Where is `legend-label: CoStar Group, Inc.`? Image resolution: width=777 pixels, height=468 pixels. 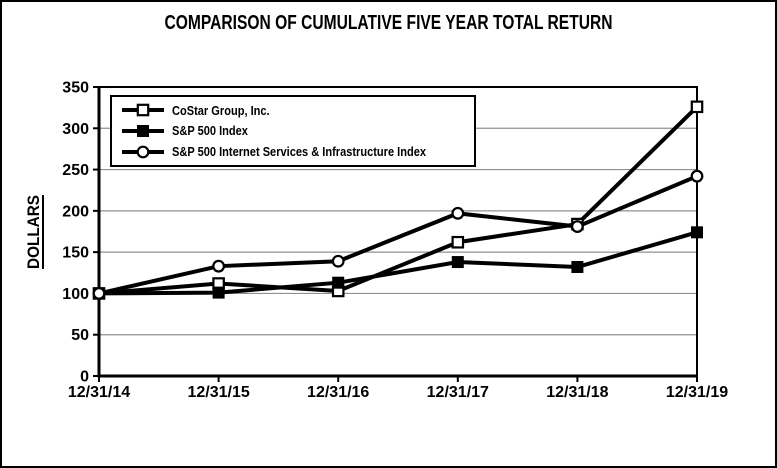
legend-label: CoStar Group, Inc. is located at coordinates (221, 110).